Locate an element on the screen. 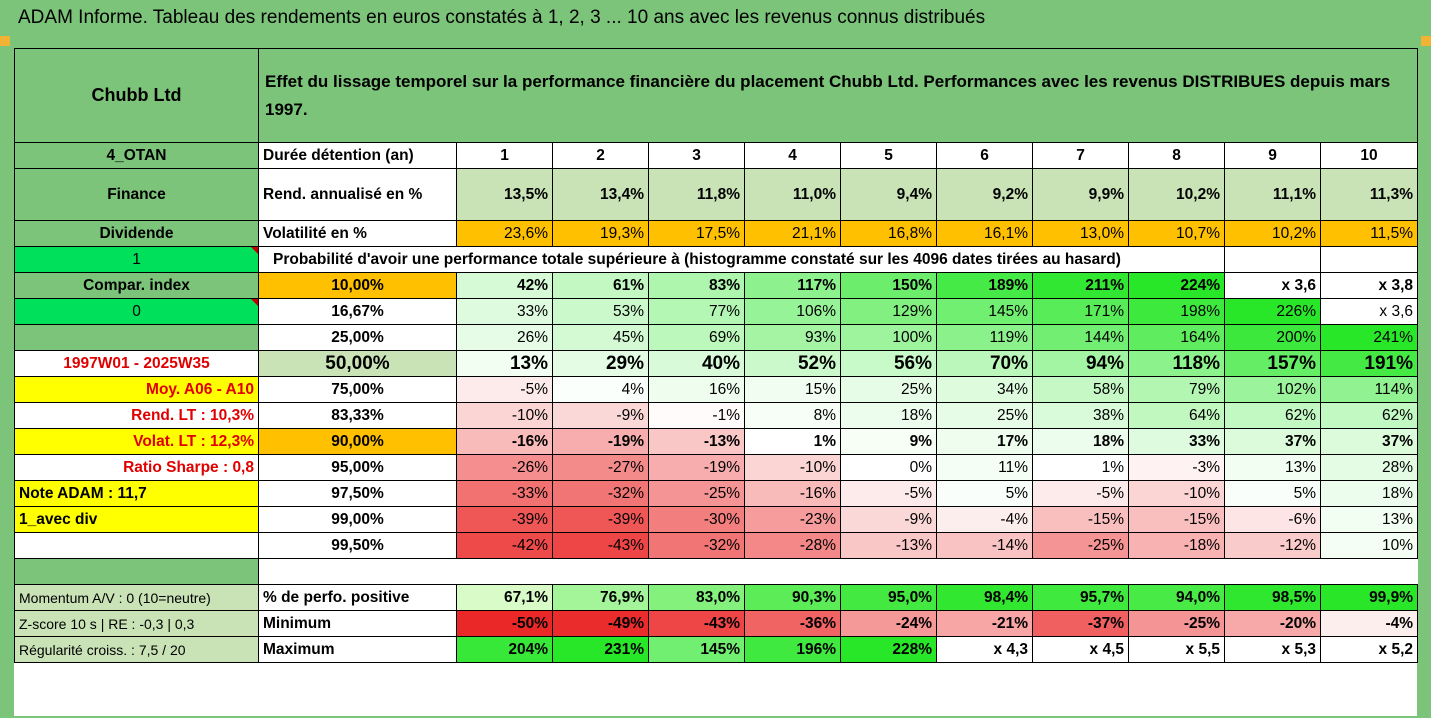  probability-cell: 45% is located at coordinates (600, 337).